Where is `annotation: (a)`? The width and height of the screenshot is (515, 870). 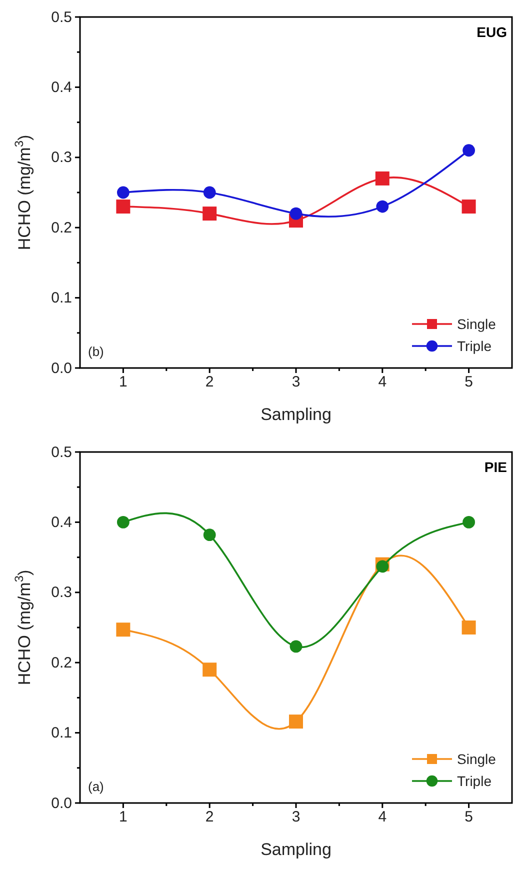 annotation: (a) is located at coordinates (96, 786).